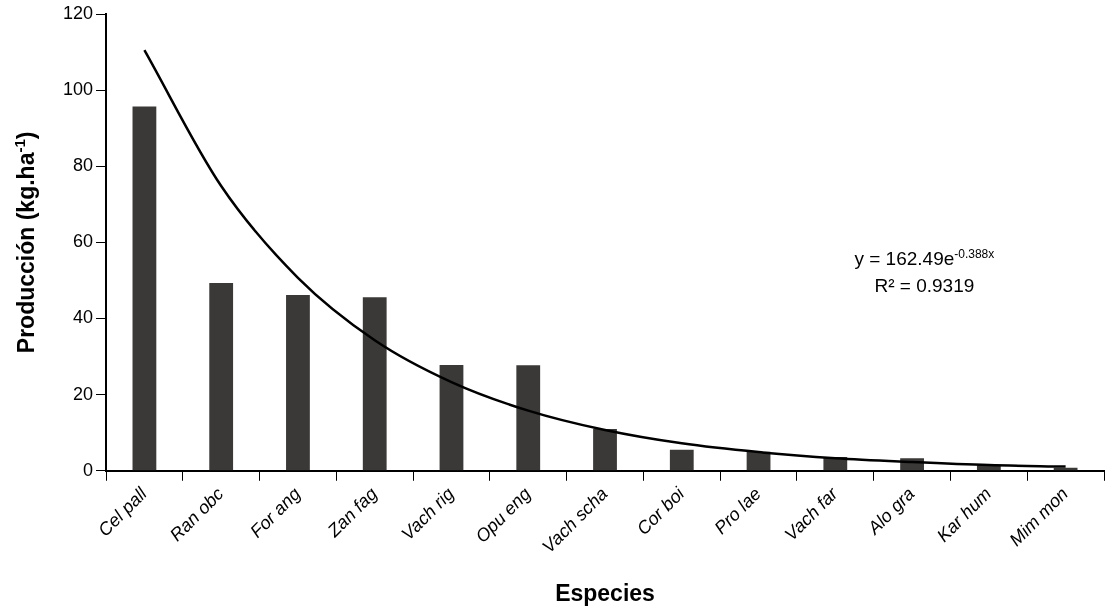 The width and height of the screenshot is (1114, 609). Describe the element at coordinates (352, 512) in the screenshot. I see `x-tick-label: Zan fag` at that location.